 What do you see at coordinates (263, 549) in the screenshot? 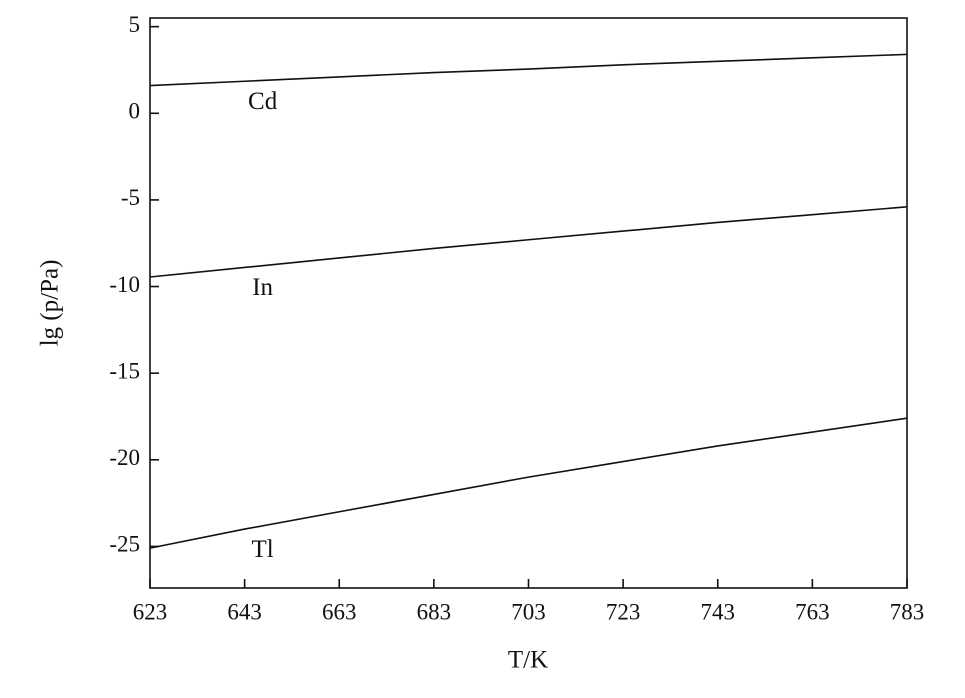
I see `series-label: Tl` at bounding box center [263, 549].